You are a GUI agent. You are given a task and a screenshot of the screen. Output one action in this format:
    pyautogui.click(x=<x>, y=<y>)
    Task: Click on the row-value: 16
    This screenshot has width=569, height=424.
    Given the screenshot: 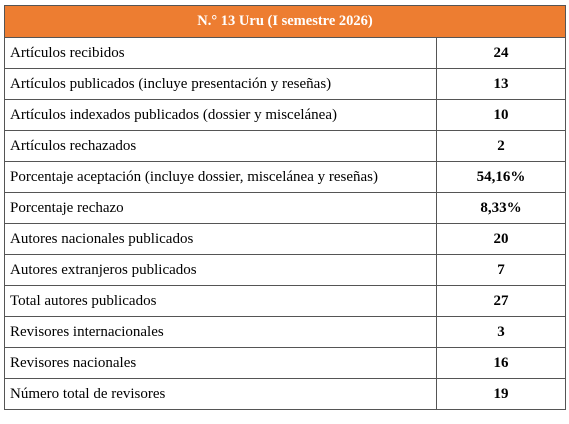 What is the action you would take?
    pyautogui.click(x=501, y=363)
    